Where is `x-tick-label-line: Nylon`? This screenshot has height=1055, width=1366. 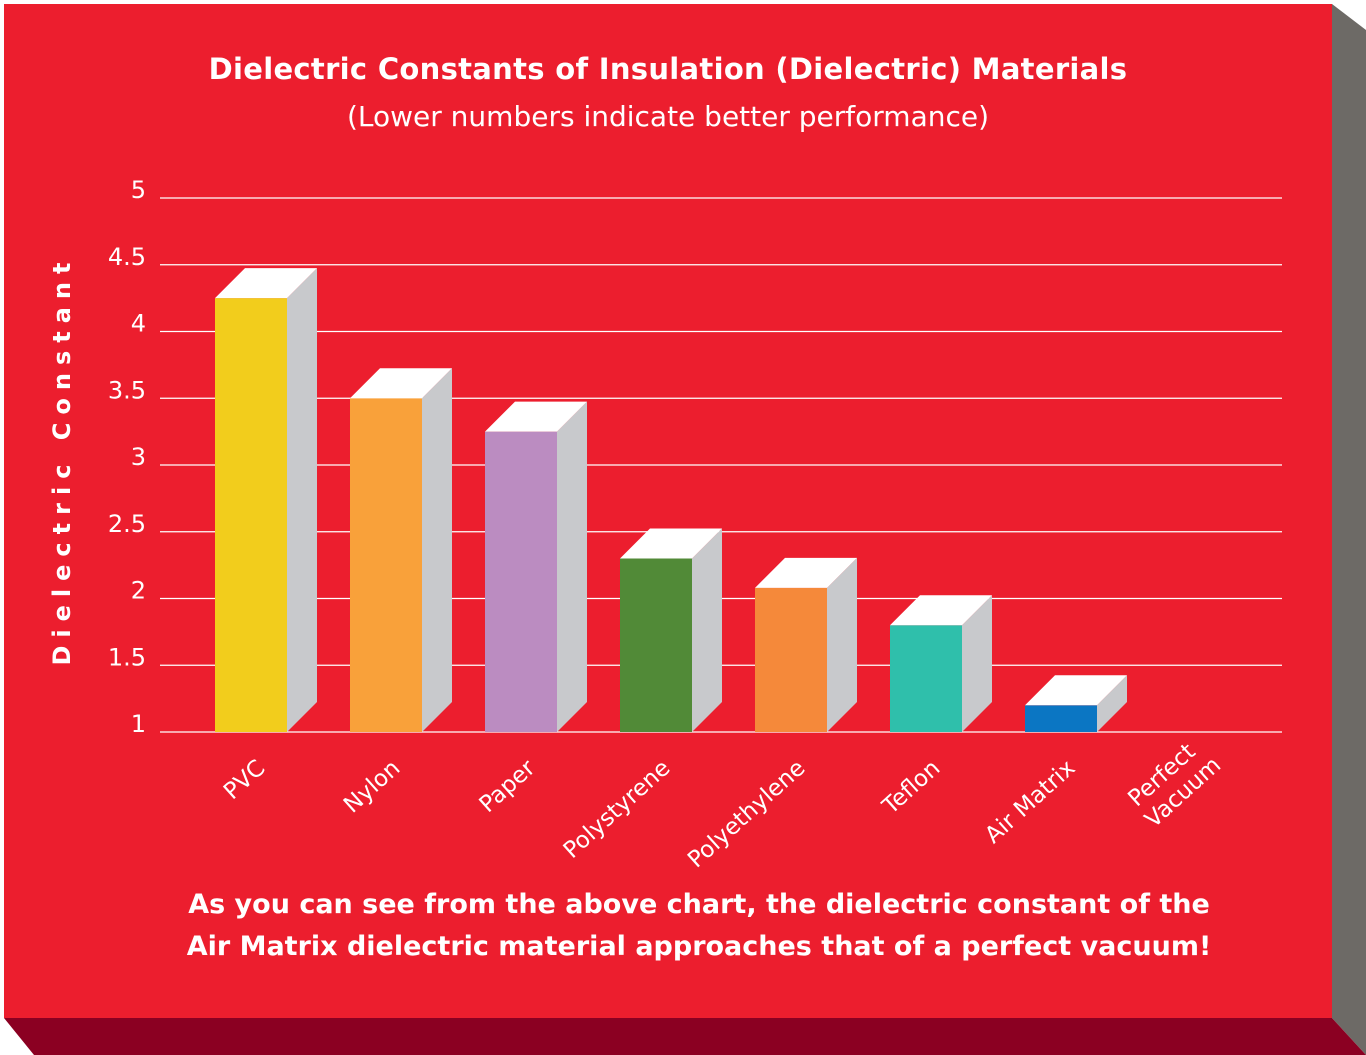
x-tick-label-line: Nylon is located at coordinates (372, 786).